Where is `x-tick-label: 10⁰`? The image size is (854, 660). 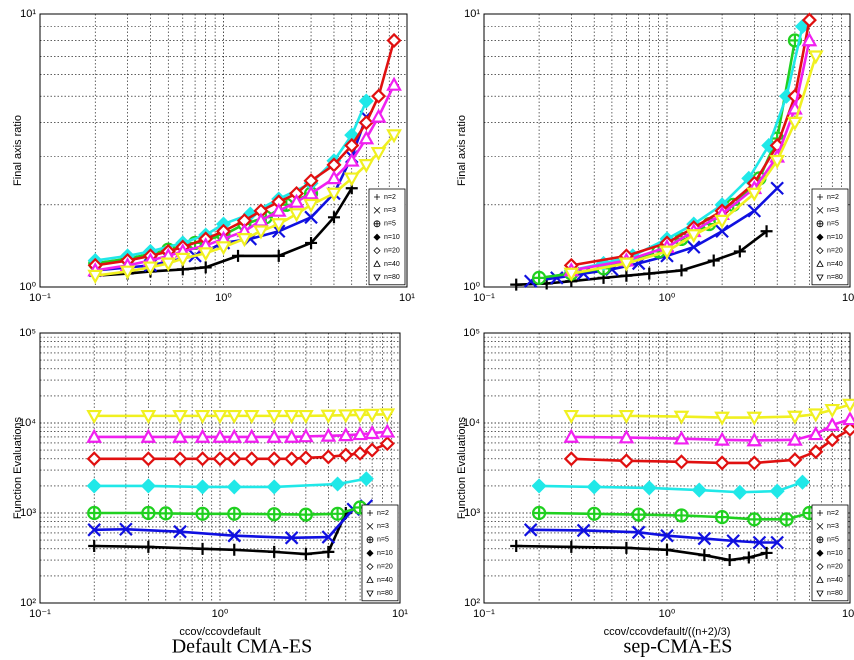
x-tick-label: 10⁰ is located at coordinates (667, 298).